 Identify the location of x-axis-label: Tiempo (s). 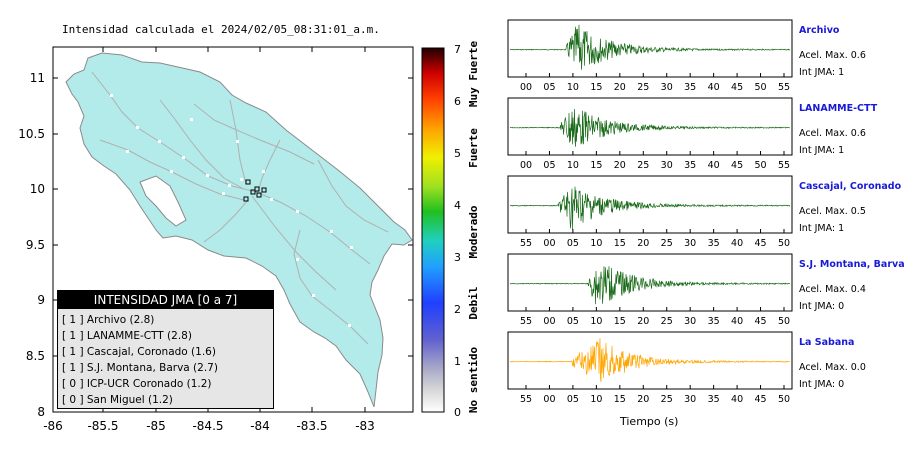
(649, 421).